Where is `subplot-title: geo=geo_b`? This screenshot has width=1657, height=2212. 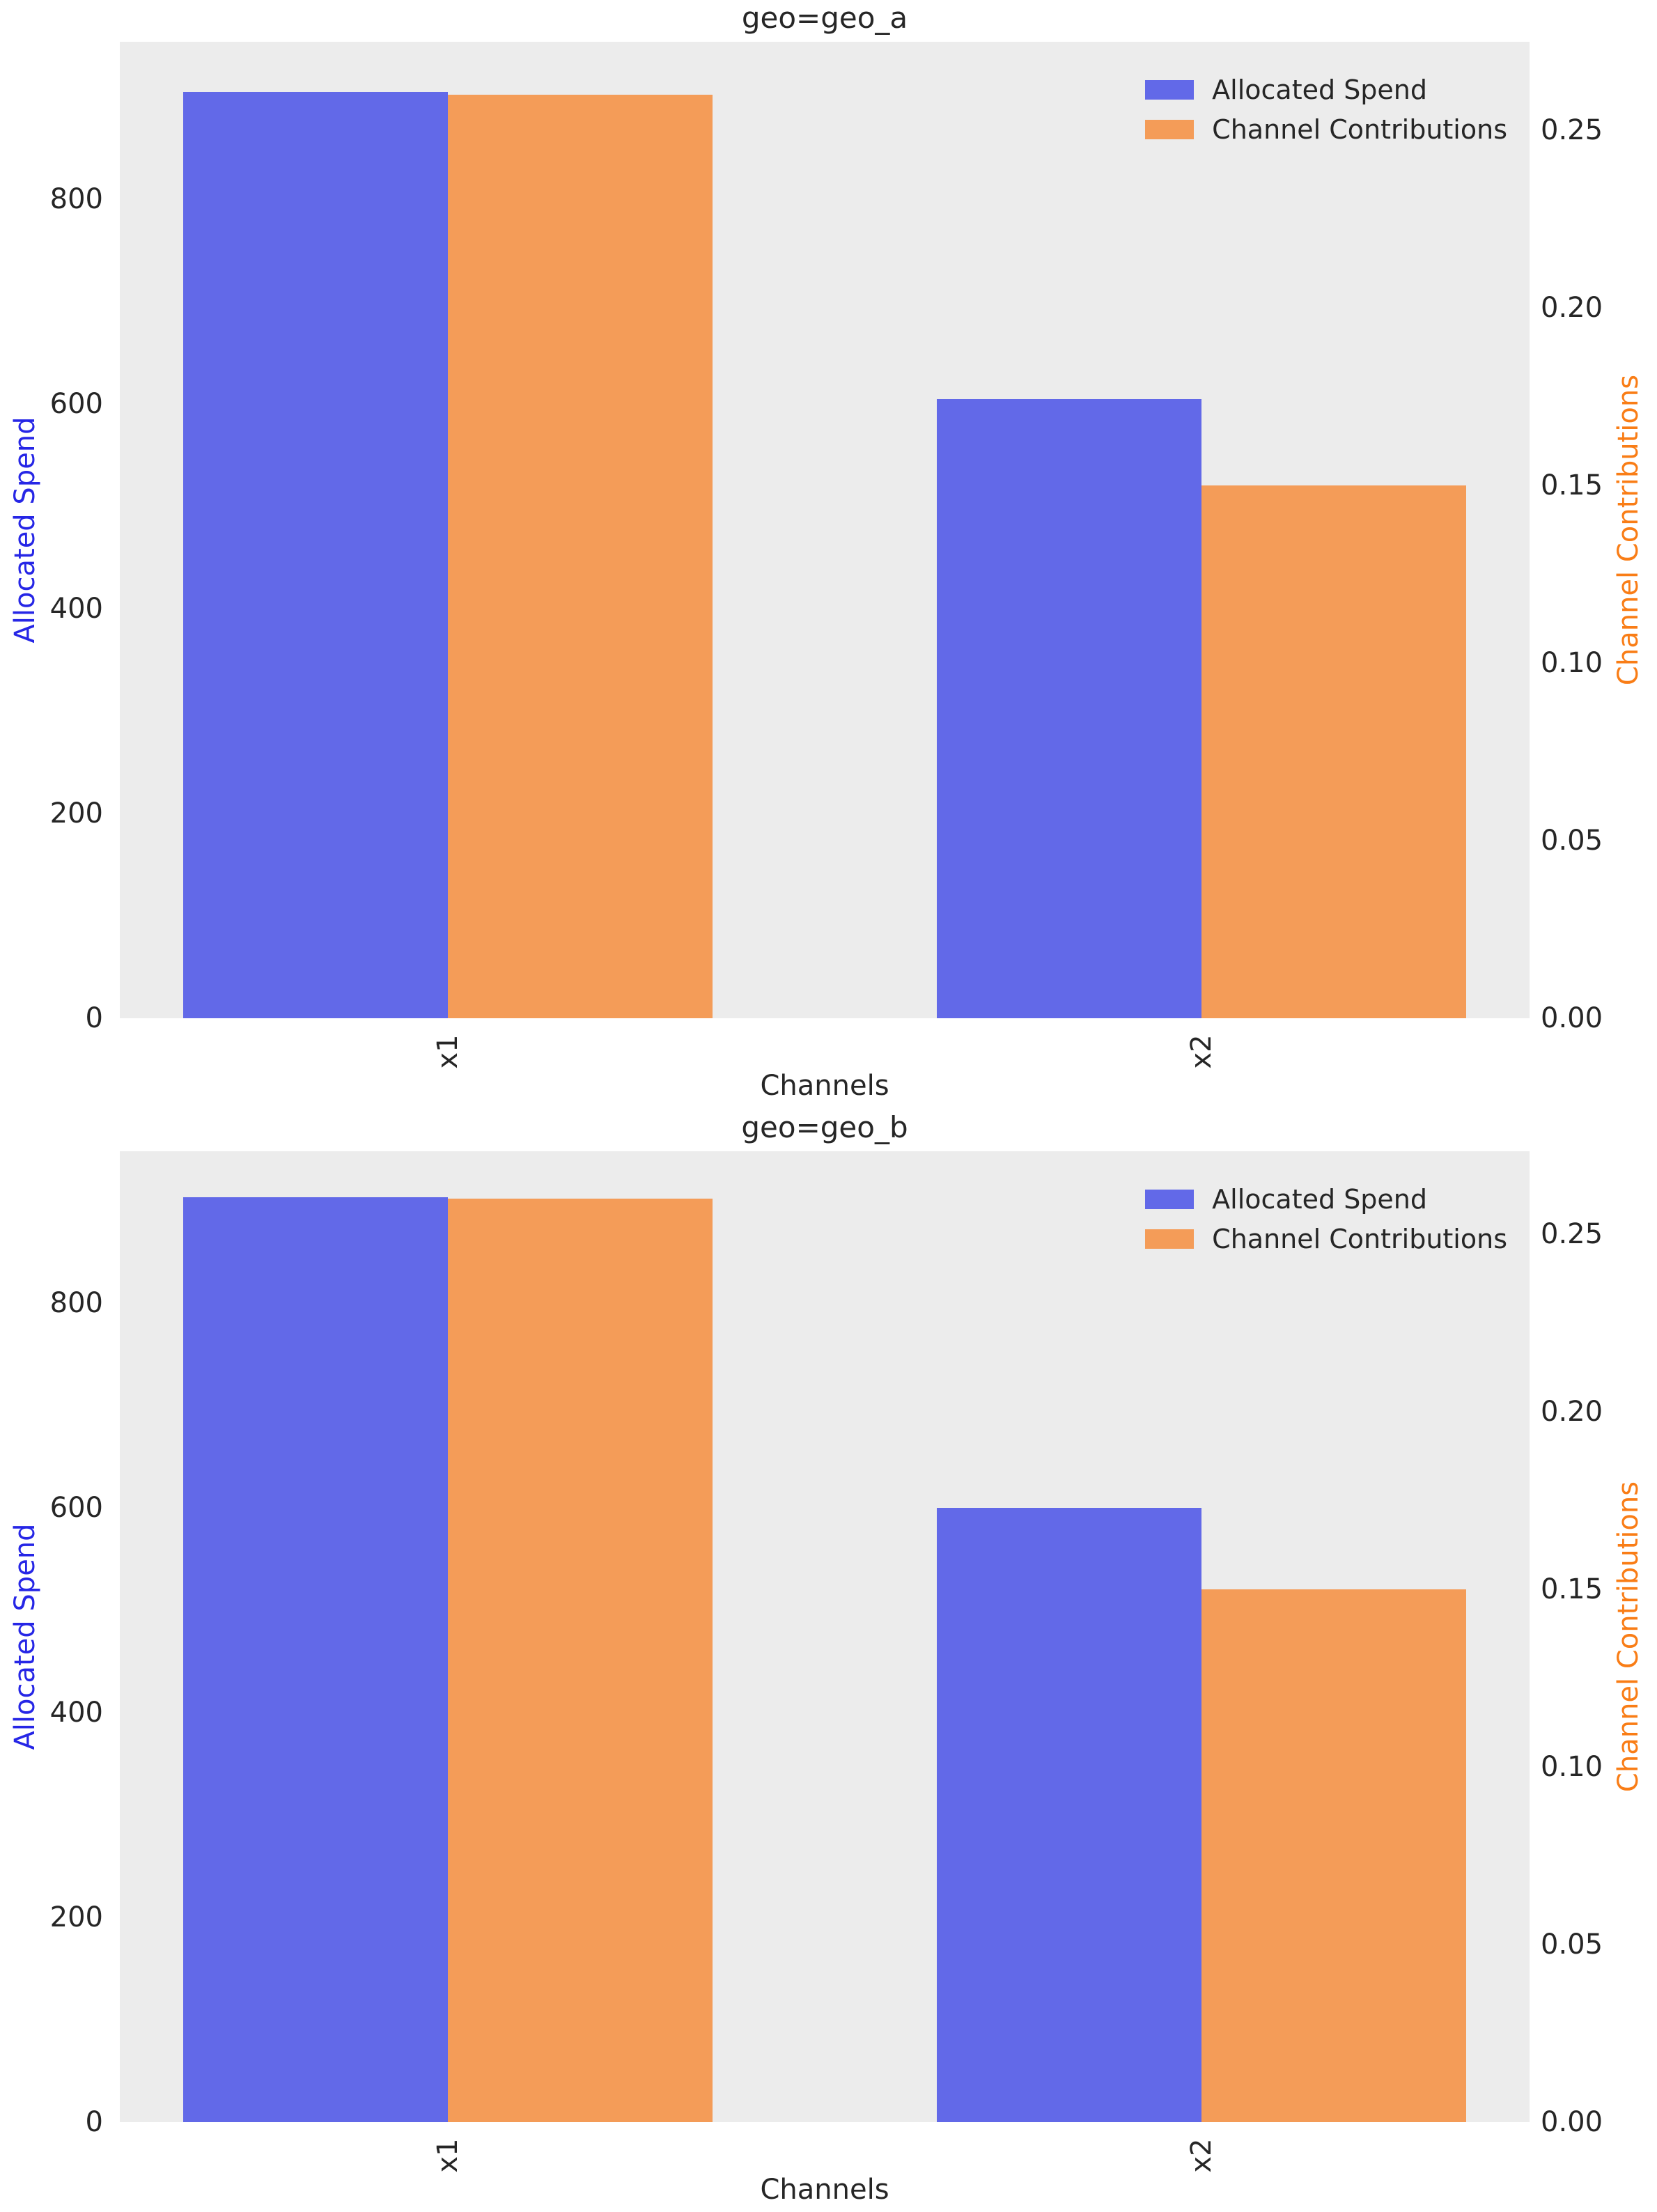 subplot-title: geo=geo_b is located at coordinates (824, 1127).